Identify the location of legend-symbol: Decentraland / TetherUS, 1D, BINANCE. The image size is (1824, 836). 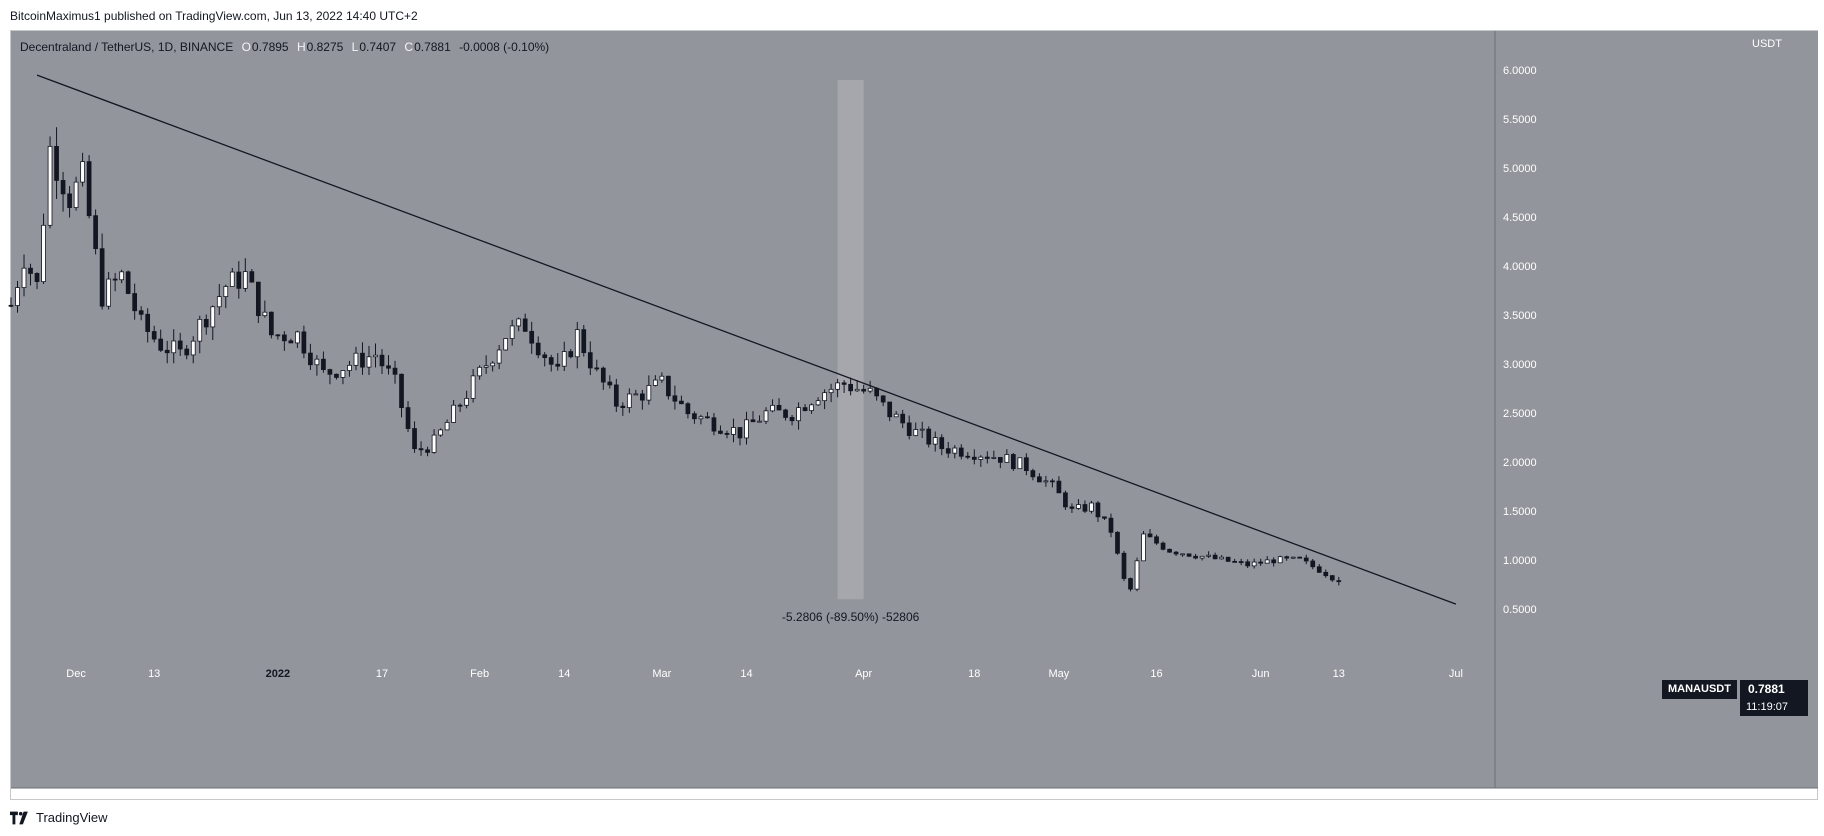
(127, 47).